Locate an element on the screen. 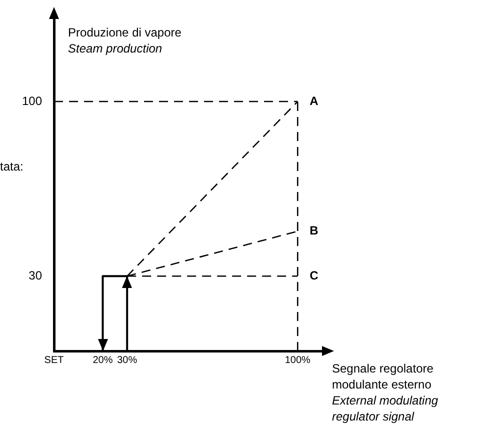  y-axis-title: Produzione di vapore Steam production is located at coordinates (125, 41).